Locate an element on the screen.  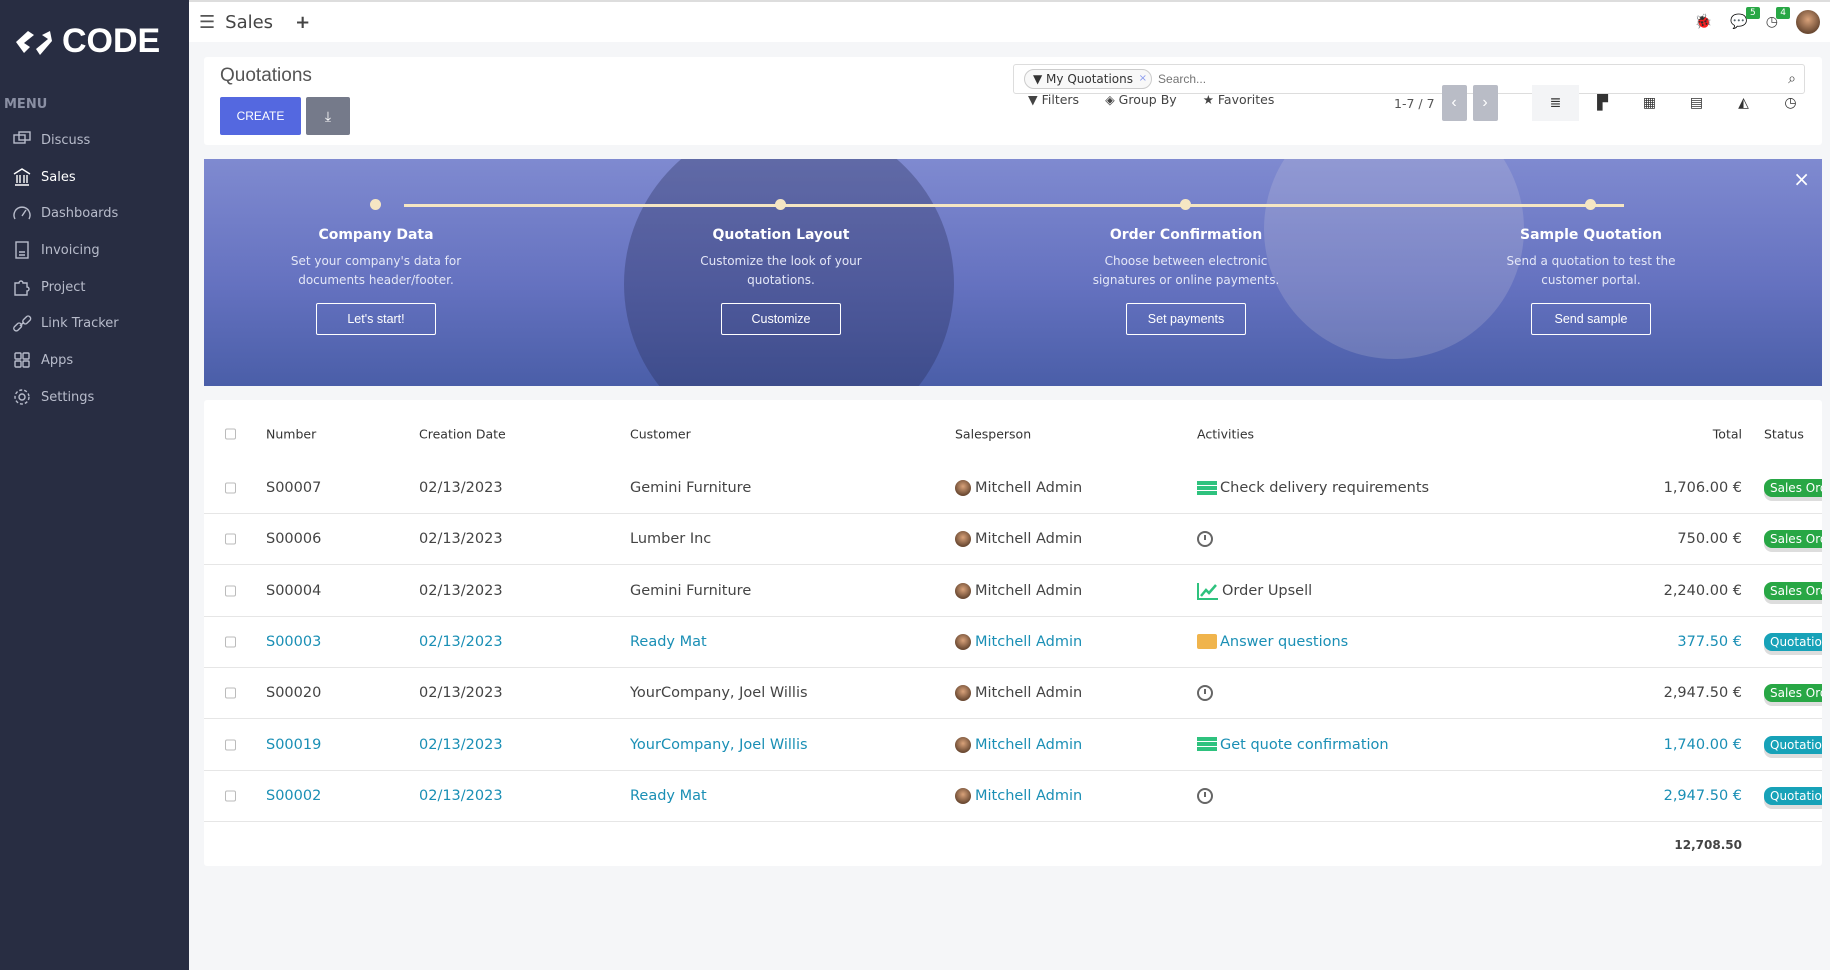
step-button: Send sample is located at coordinates (1591, 319).